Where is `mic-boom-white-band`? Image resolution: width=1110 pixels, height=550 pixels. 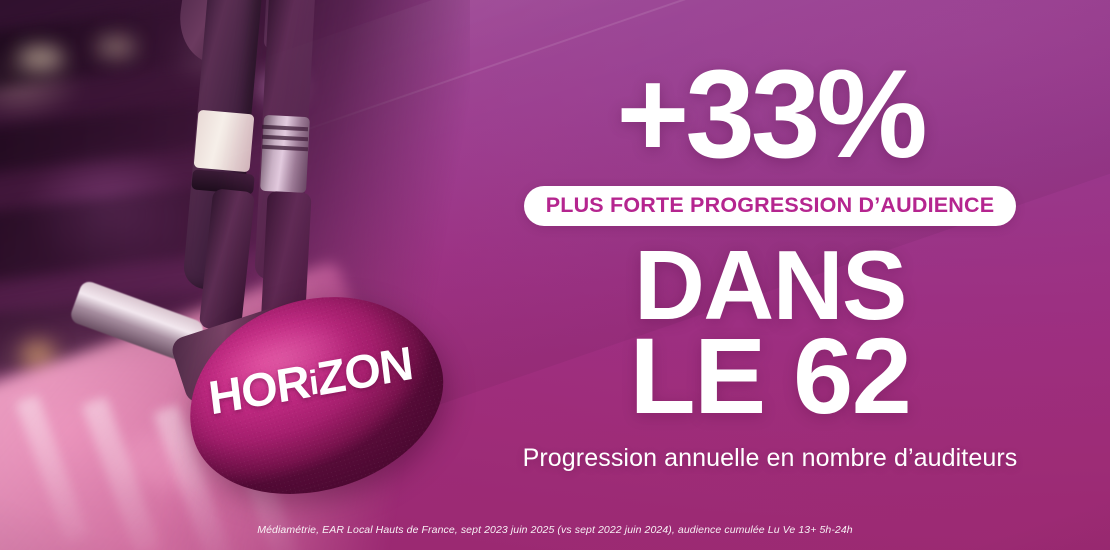 mic-boom-white-band is located at coordinates (224, 141).